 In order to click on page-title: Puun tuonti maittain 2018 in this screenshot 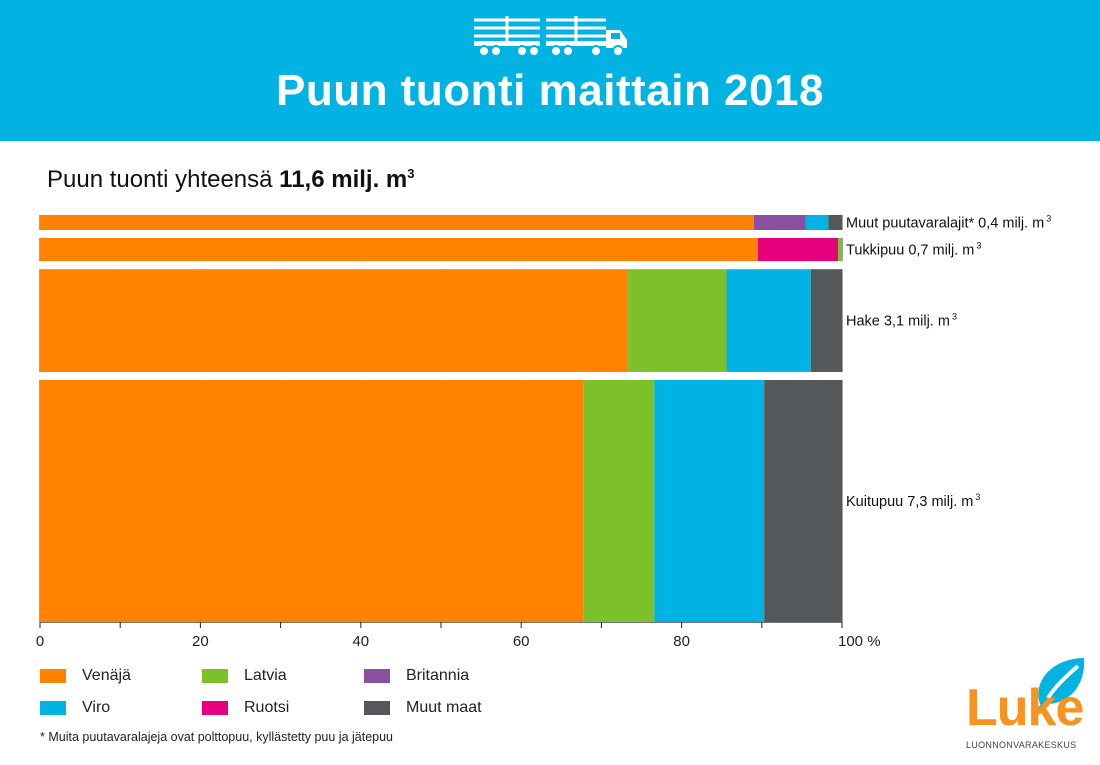, I will do `click(550, 90)`.